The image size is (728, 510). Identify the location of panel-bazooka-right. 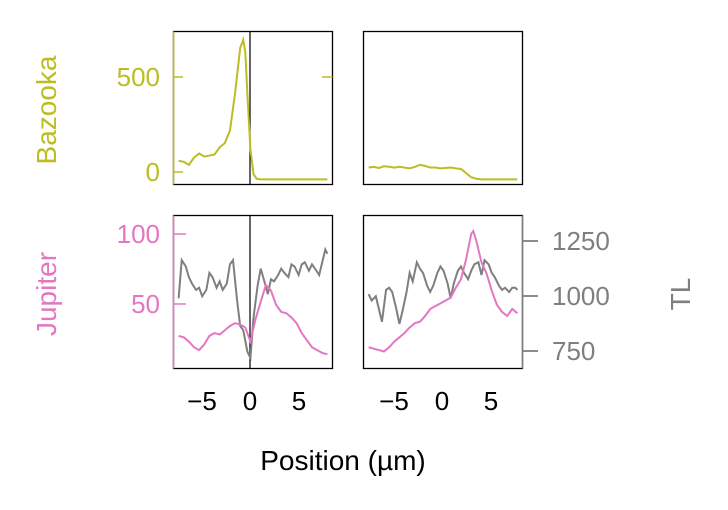
(443, 108).